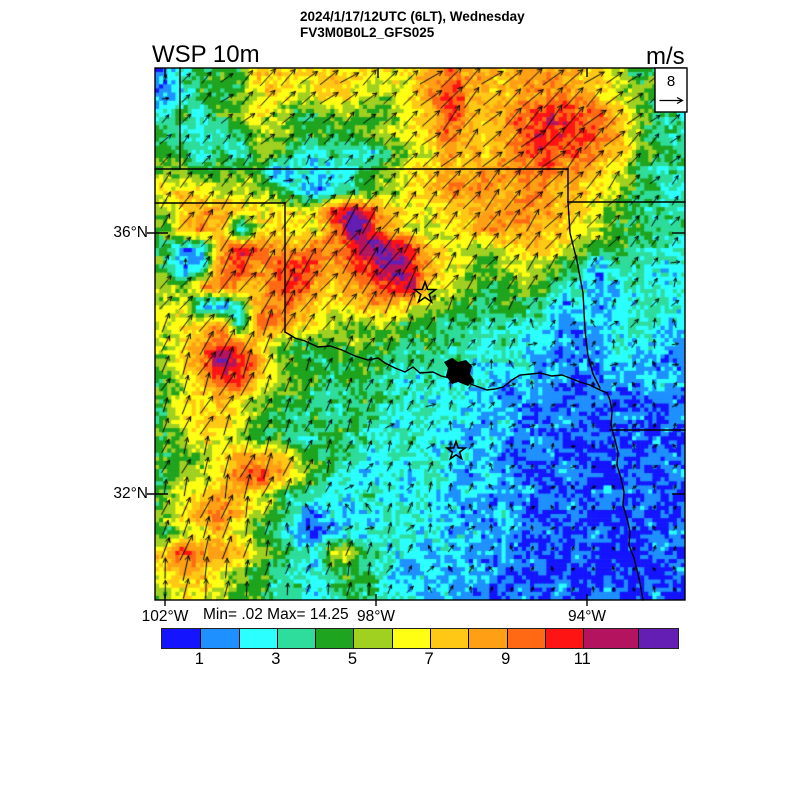  Describe the element at coordinates (506, 659) in the screenshot. I see `colorbar-tick-label: 9` at that location.